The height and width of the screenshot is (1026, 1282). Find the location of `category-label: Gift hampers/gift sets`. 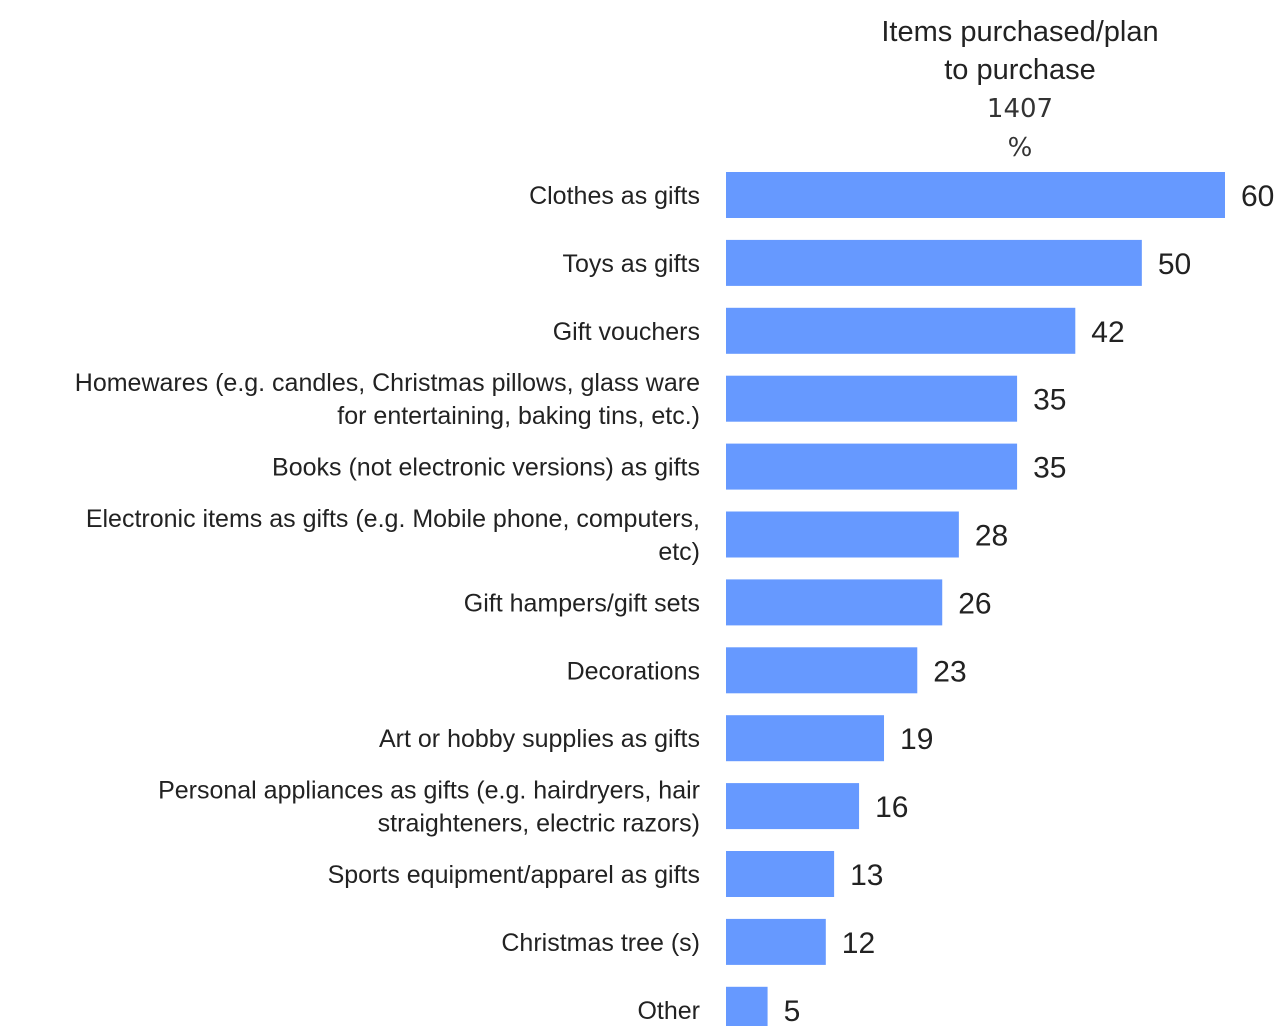

category-label: Gift hampers/gift sets is located at coordinates (582, 603).